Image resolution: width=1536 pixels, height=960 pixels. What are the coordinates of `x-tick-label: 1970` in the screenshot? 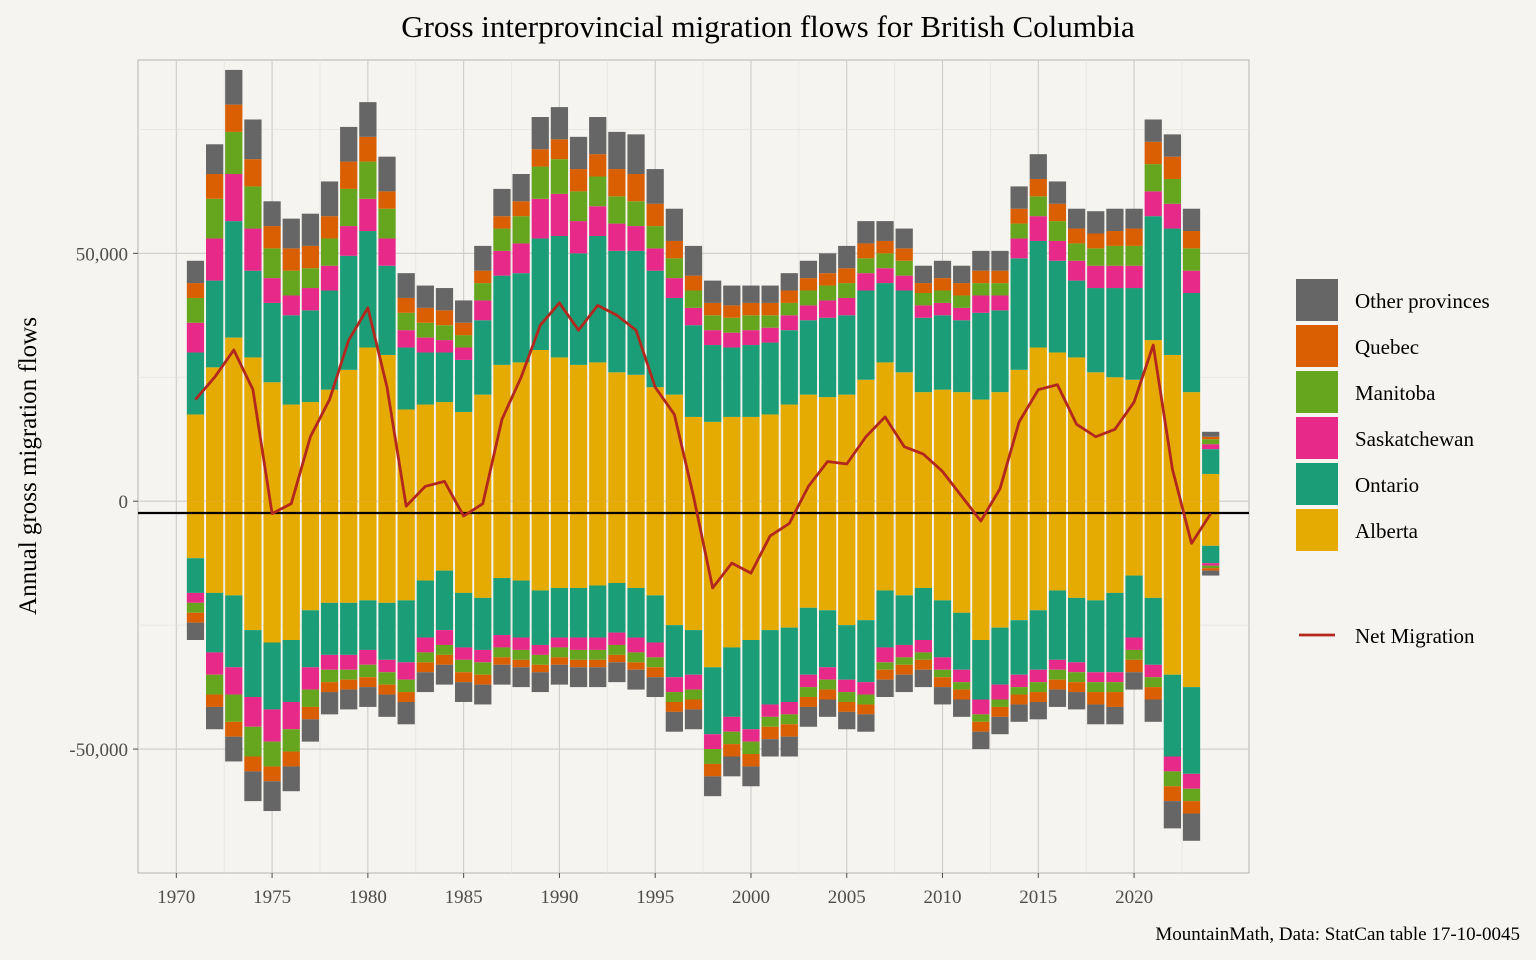 It's located at (176, 897).